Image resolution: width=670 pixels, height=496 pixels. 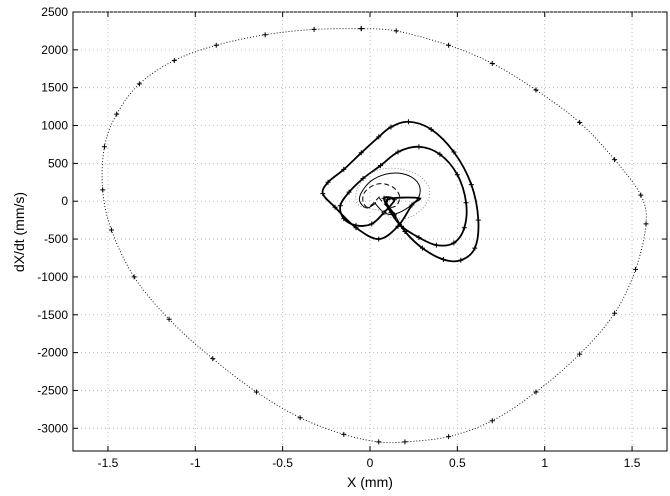 I want to click on x-tick-label: -0.5, so click(x=282, y=463).